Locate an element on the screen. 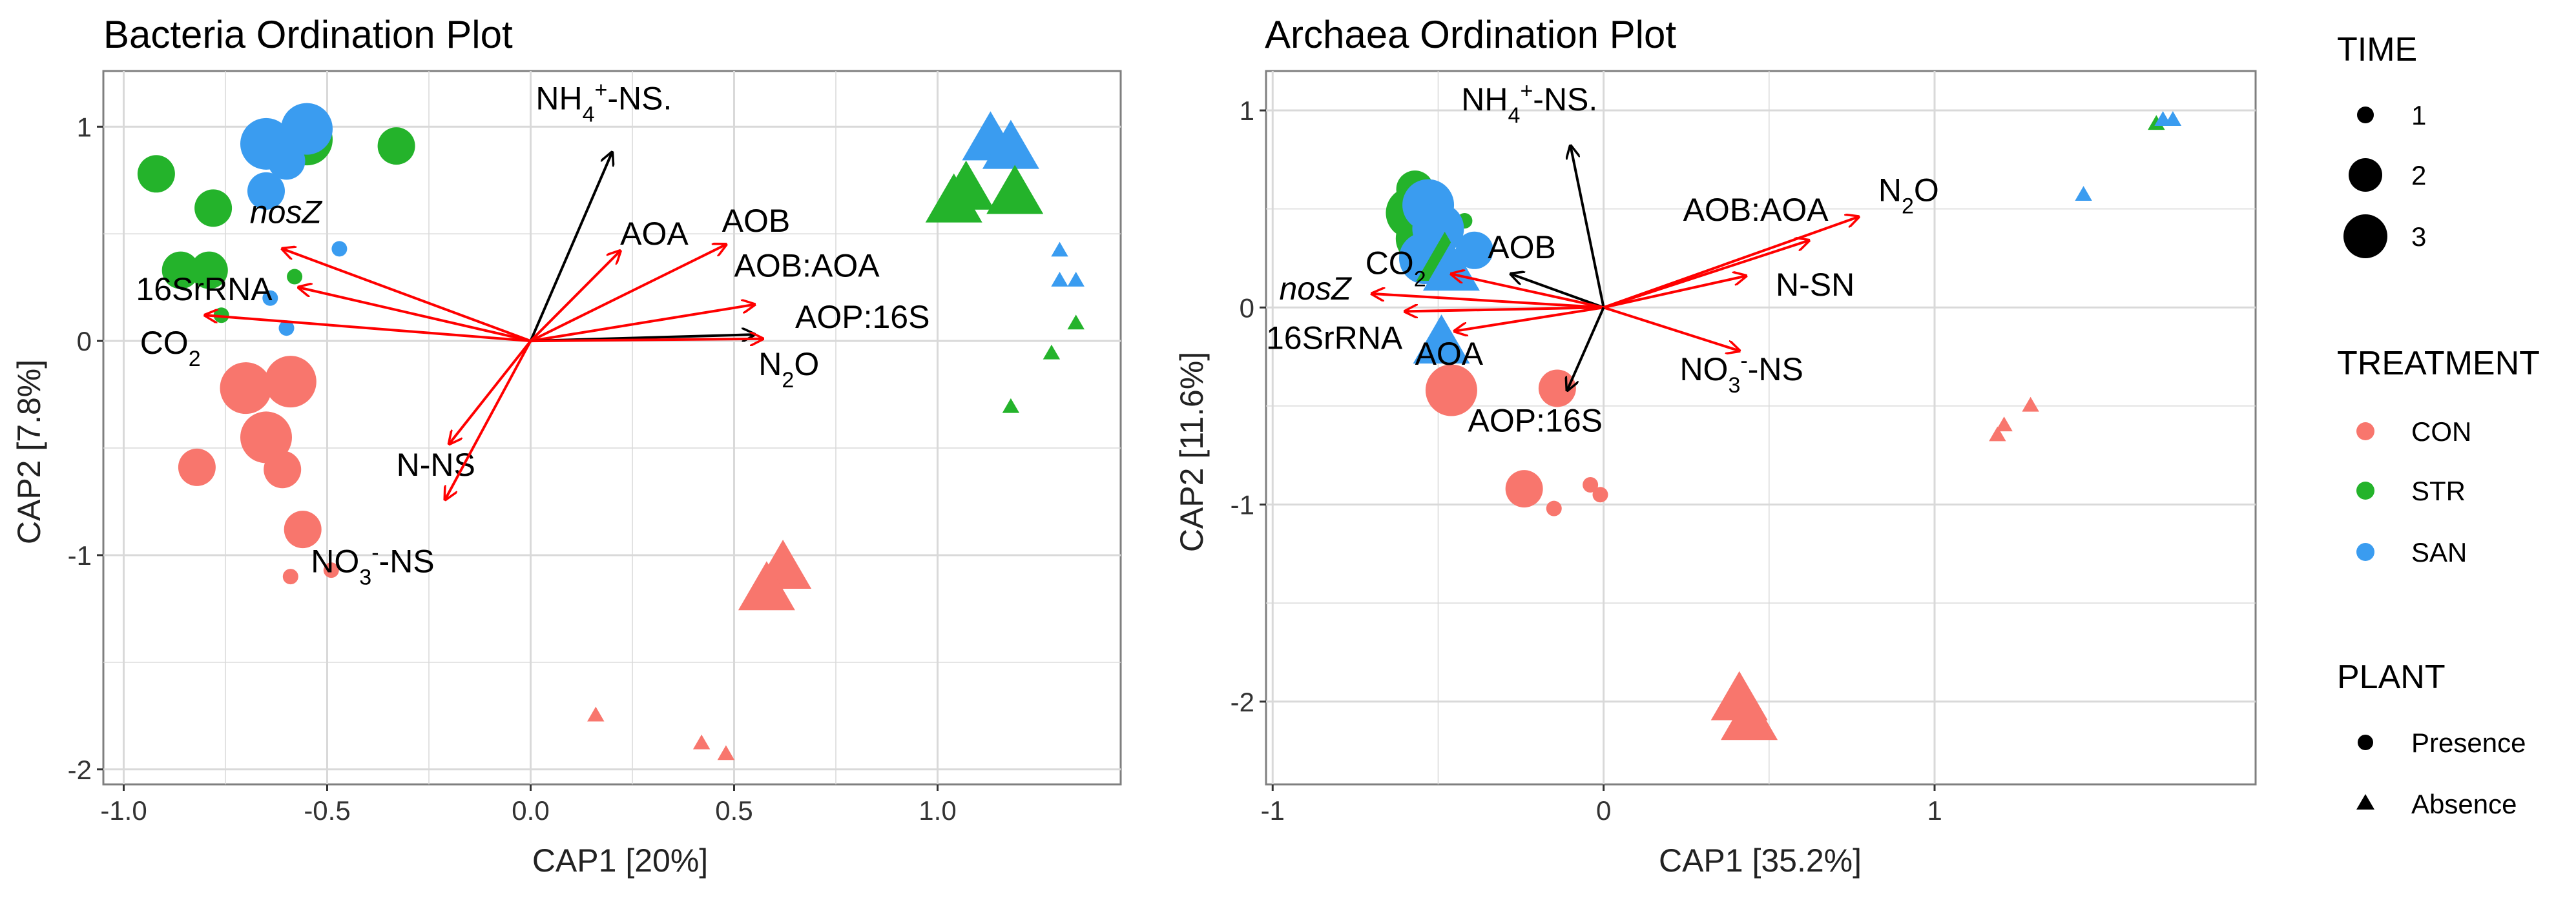 The image size is (2576, 898). legend-time-3-label: 3 is located at coordinates (2418, 236).